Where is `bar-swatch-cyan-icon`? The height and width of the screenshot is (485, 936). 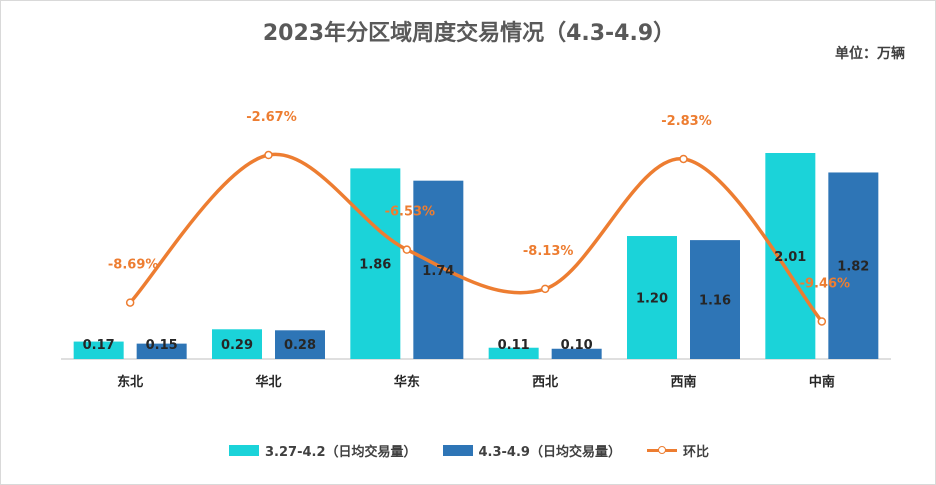 bar-swatch-cyan-icon is located at coordinates (244, 450).